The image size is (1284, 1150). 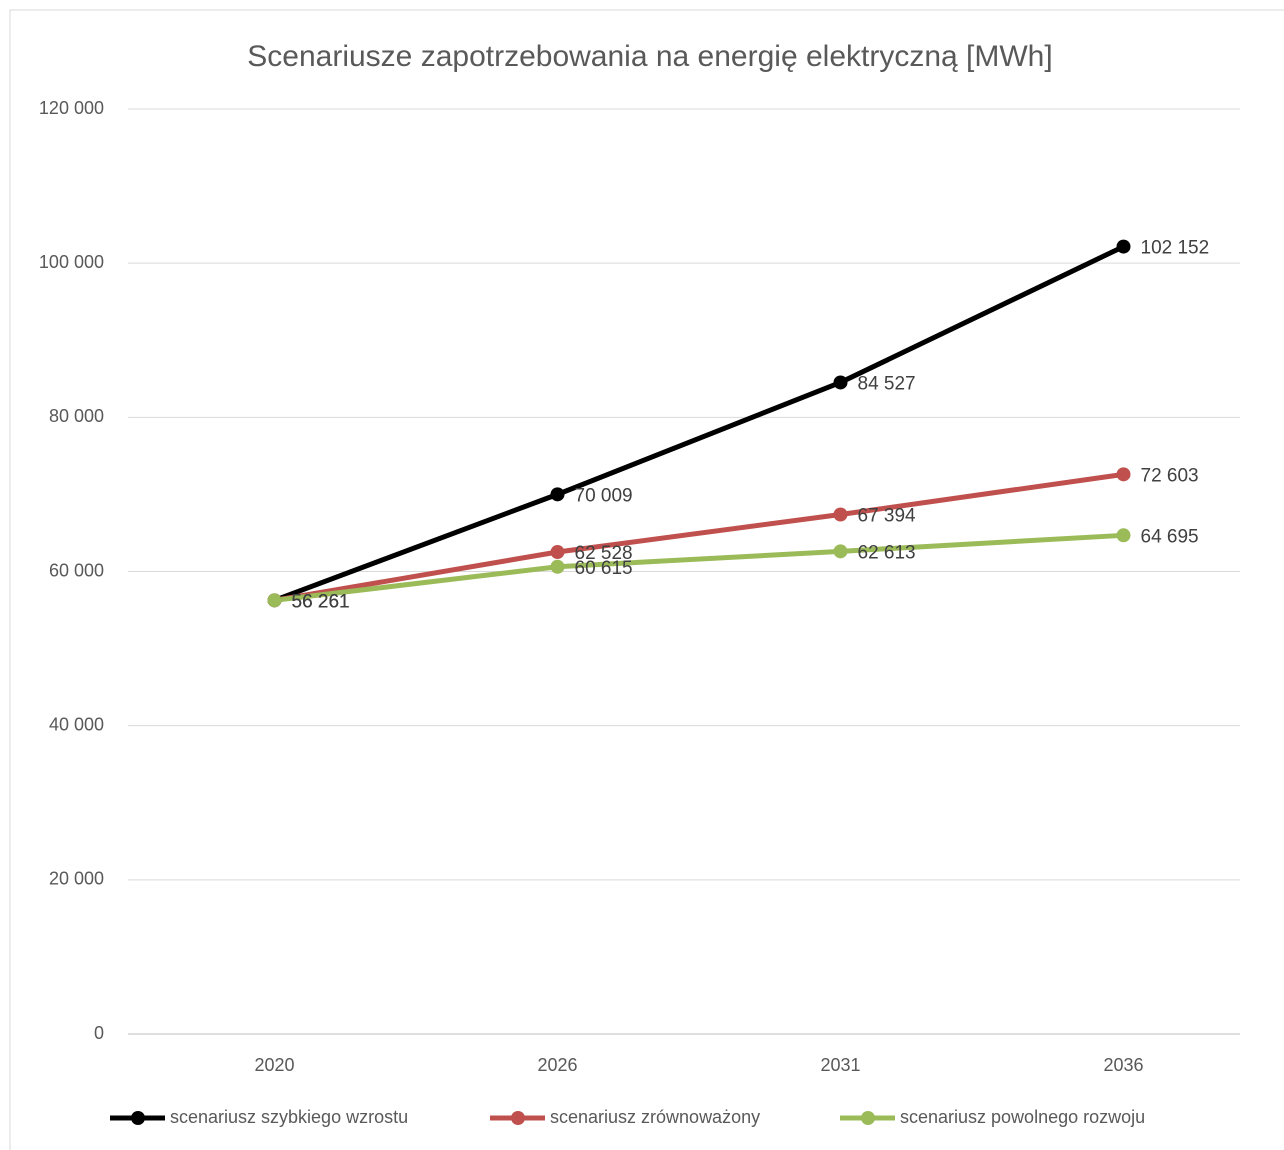 What do you see at coordinates (274, 1065) in the screenshot?
I see `x-tick-label: 2020` at bounding box center [274, 1065].